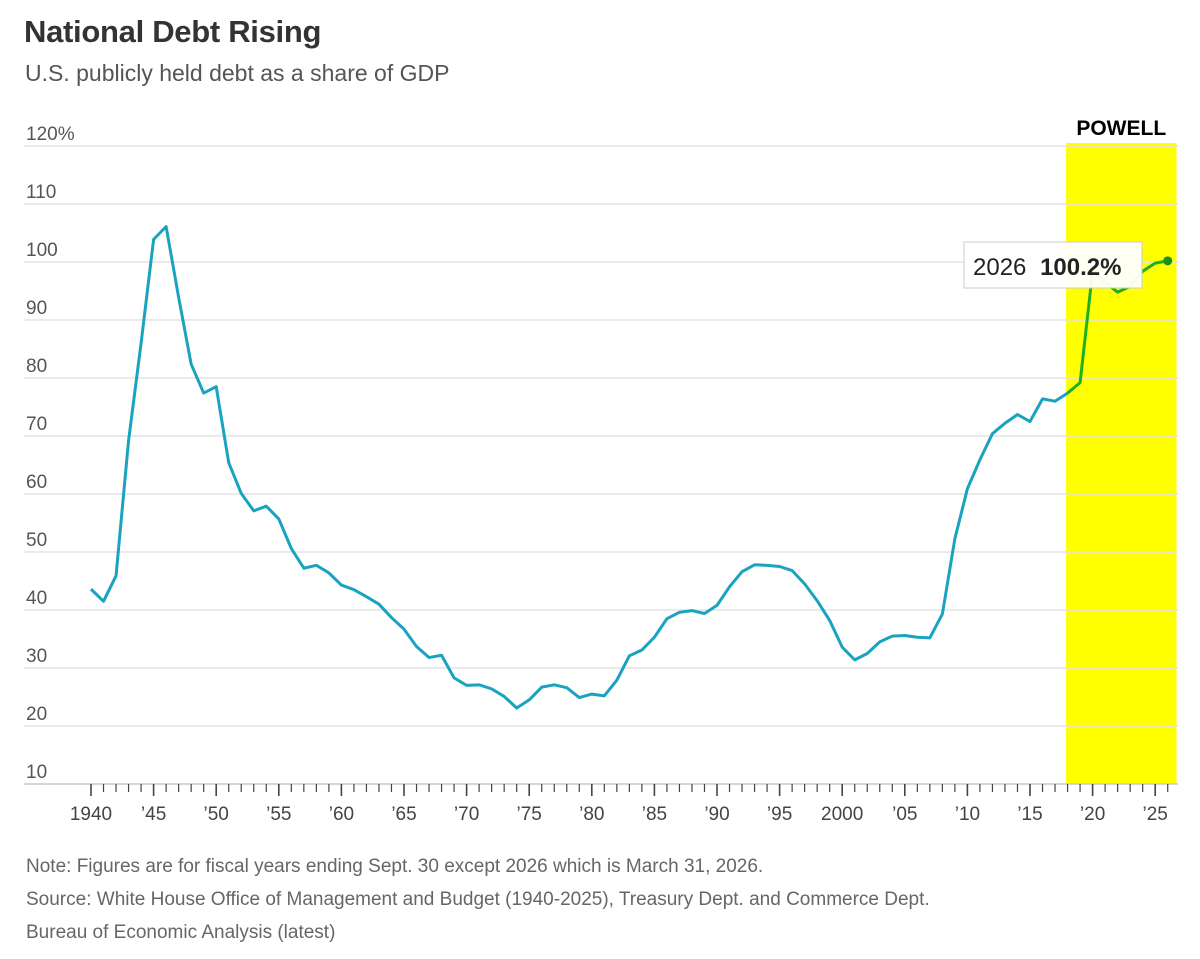 This screenshot has width=1200, height=959. What do you see at coordinates (50, 453) in the screenshot?
I see `y-axis-labels: 120% 110 100 90 80 70 60 50 40 30 20 10` at bounding box center [50, 453].